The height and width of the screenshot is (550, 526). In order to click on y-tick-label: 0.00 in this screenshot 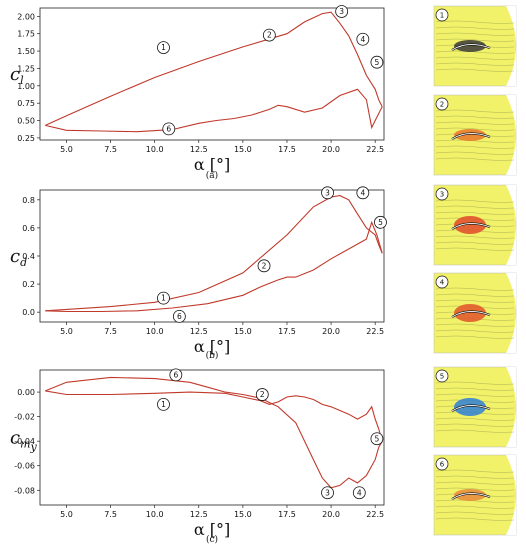, I will do `click(26, 392)`.